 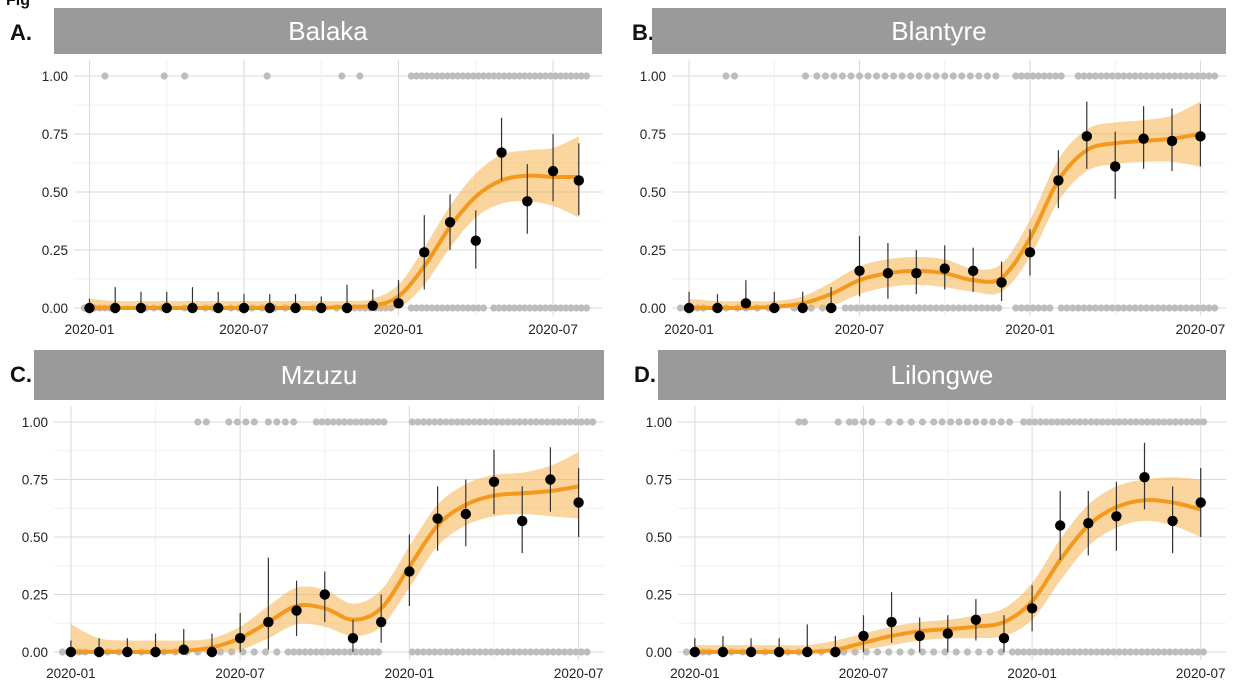 What do you see at coordinates (55, 250) in the screenshot?
I see `y-tick-label: 0.25` at bounding box center [55, 250].